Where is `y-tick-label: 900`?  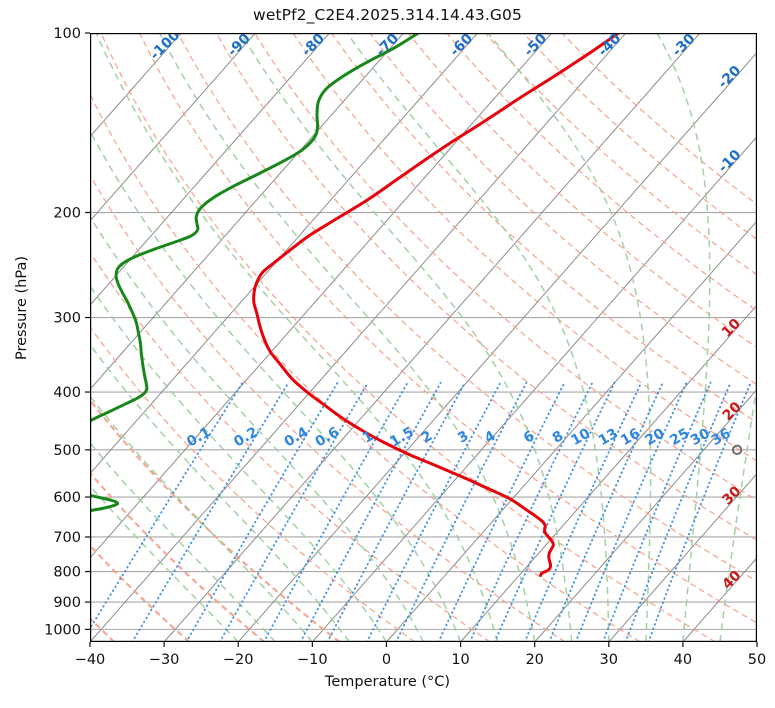 y-tick-label: 900 is located at coordinates (67, 603).